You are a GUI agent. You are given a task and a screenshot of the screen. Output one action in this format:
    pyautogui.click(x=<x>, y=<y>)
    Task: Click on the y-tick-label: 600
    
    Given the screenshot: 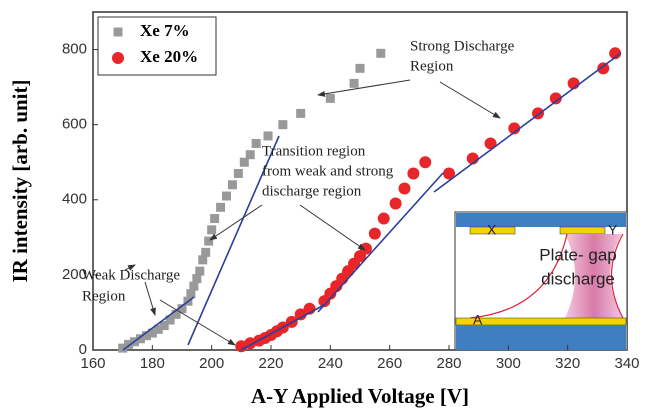 What is the action you would take?
    pyautogui.click(x=74, y=124)
    